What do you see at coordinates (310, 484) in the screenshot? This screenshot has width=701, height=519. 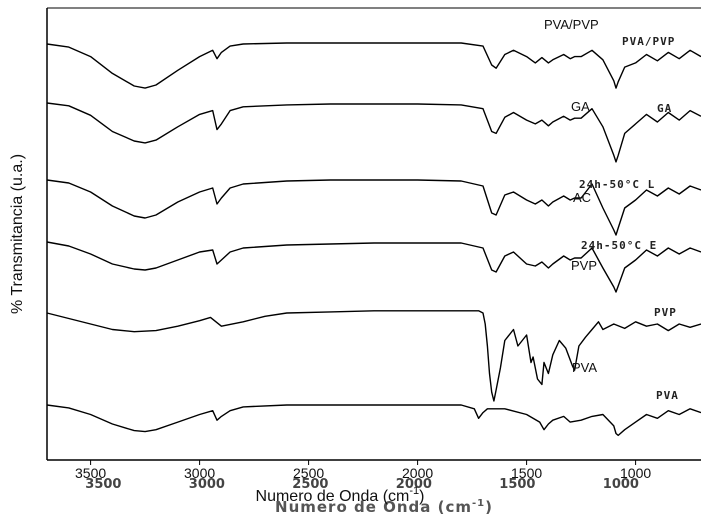 I see `x-tick-label-ghost: 2500` at bounding box center [310, 484].